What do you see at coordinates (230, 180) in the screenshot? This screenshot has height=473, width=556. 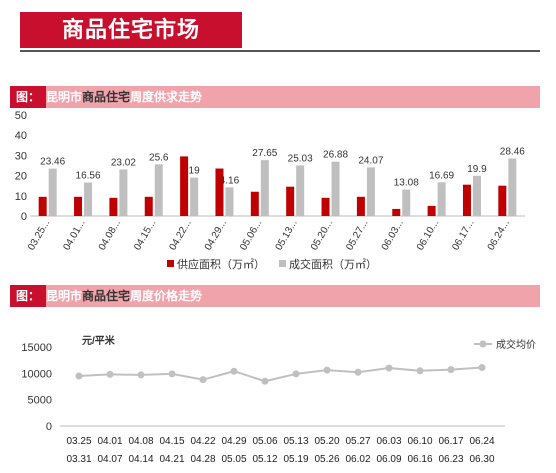 I see `data-label: 4.16` at bounding box center [230, 180].